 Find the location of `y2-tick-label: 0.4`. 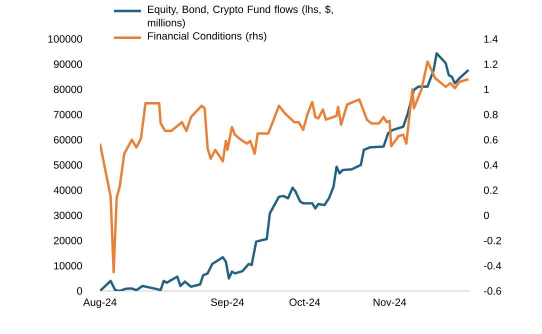

y2-tick-label: 0.4 is located at coordinates (491, 165).